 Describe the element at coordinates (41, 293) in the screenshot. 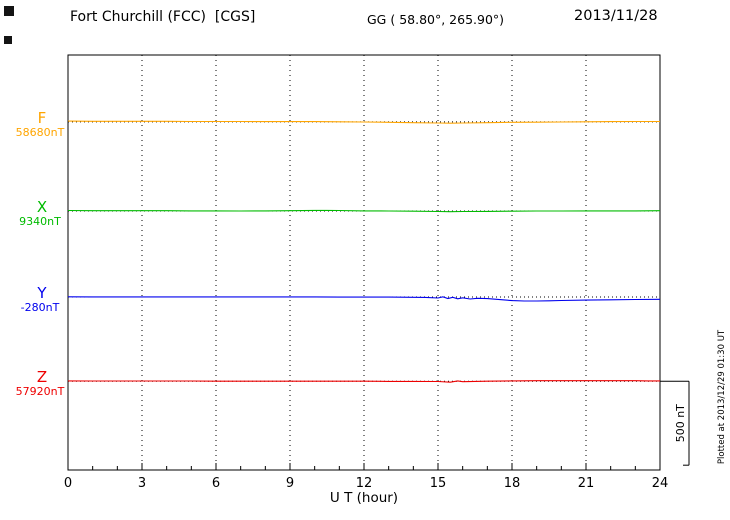

I see `component-label-Y: Y` at that location.